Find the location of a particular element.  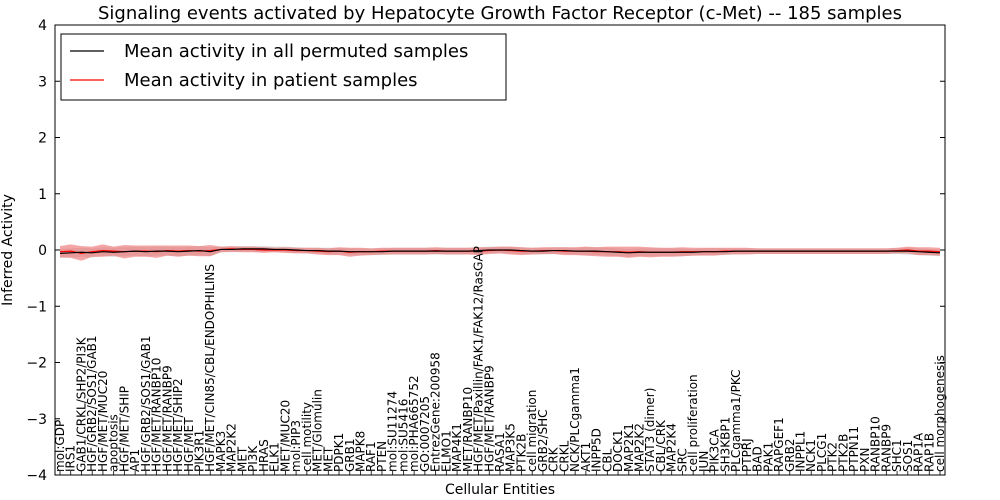

x-tick-label: ELMO1 is located at coordinates (446, 451).